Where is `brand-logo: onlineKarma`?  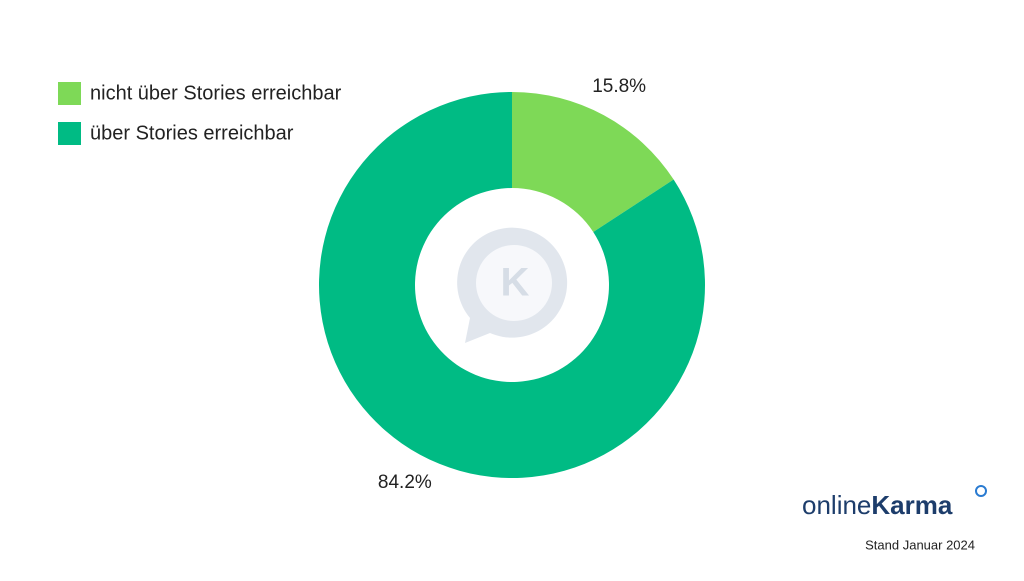 brand-logo: onlineKarma is located at coordinates (877, 505).